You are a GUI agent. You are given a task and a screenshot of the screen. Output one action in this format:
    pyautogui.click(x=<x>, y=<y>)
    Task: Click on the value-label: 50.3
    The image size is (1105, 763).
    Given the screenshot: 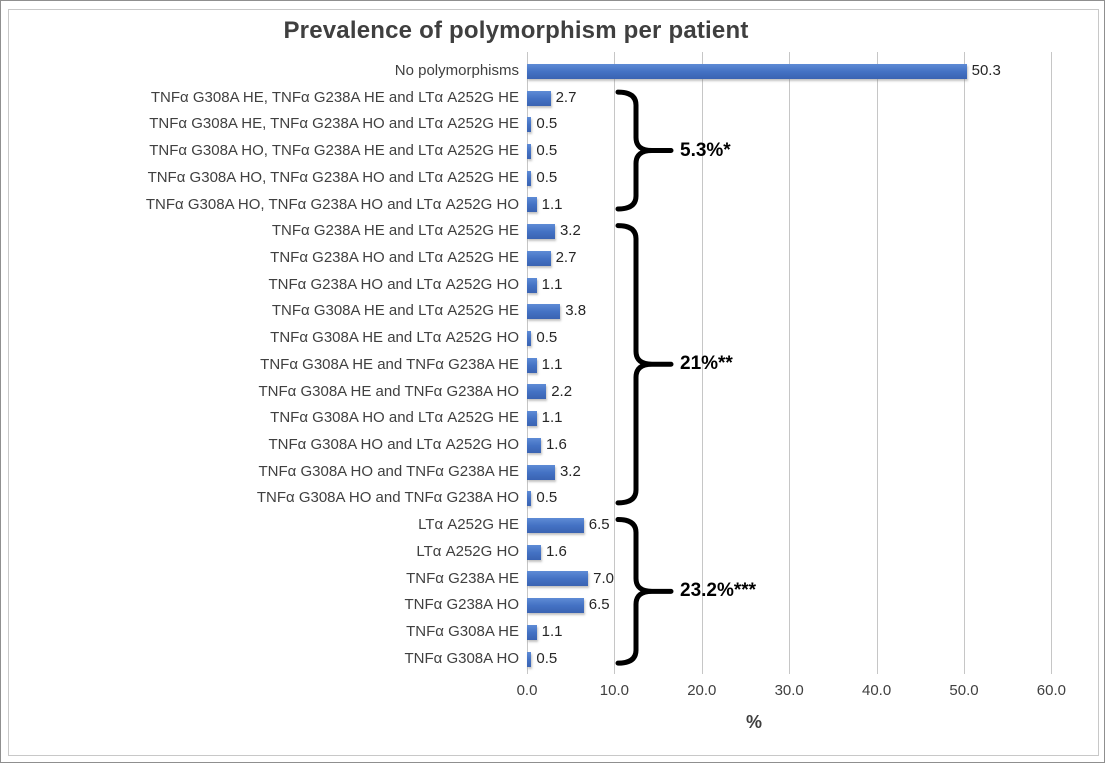 What is the action you would take?
    pyautogui.click(x=986, y=70)
    